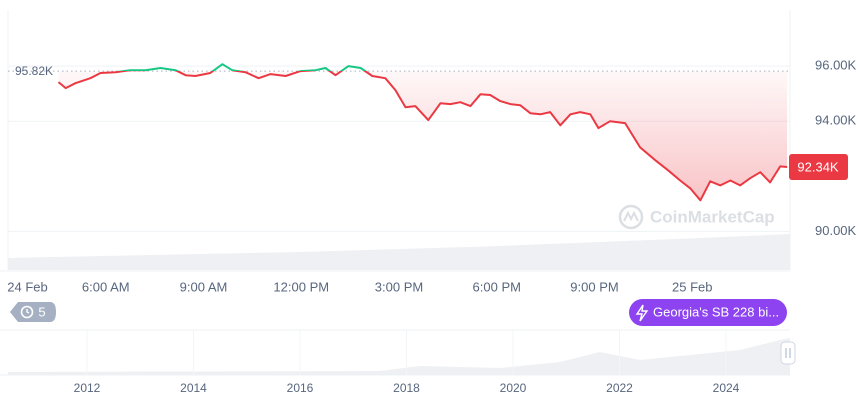 This screenshot has width=860, height=406. Describe the element at coordinates (497, 286) in the screenshot. I see `x-tick-label: 6:00 PM` at that location.